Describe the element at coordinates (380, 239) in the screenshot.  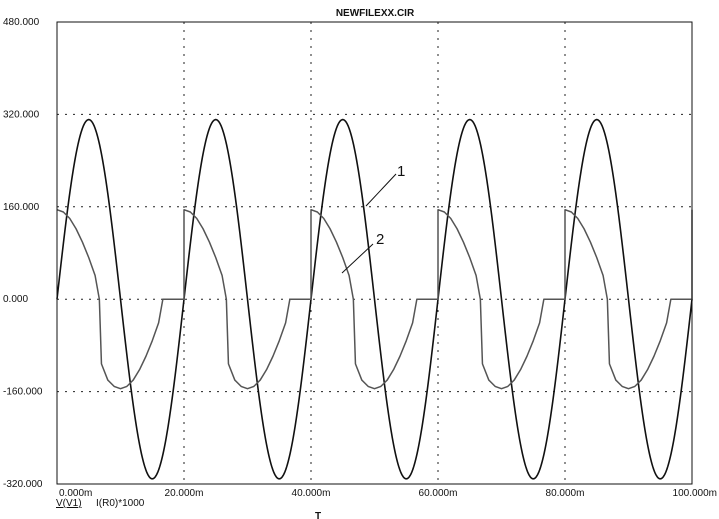
I see `annotation-label-2: 2` at that location.